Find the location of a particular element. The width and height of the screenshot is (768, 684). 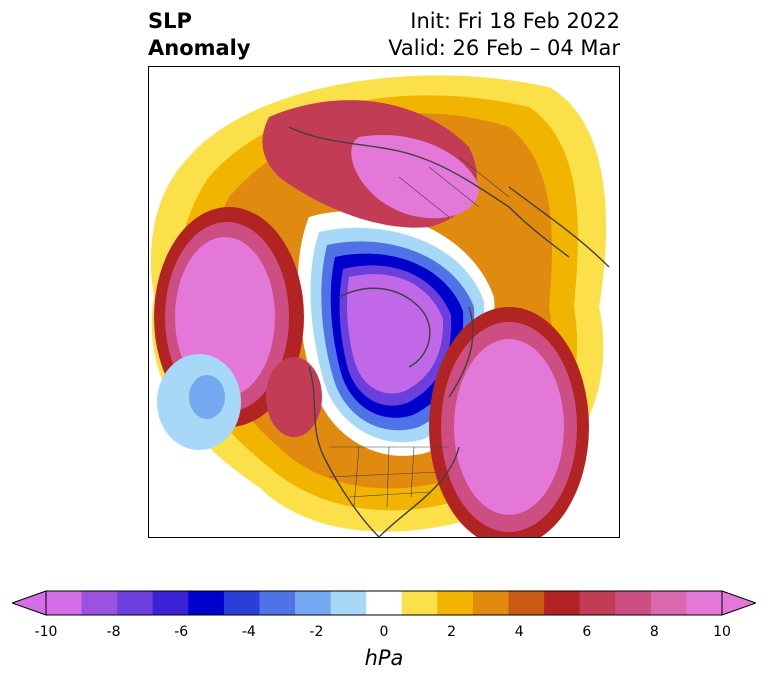

colorbar-tick-label: 8 is located at coordinates (654, 632).